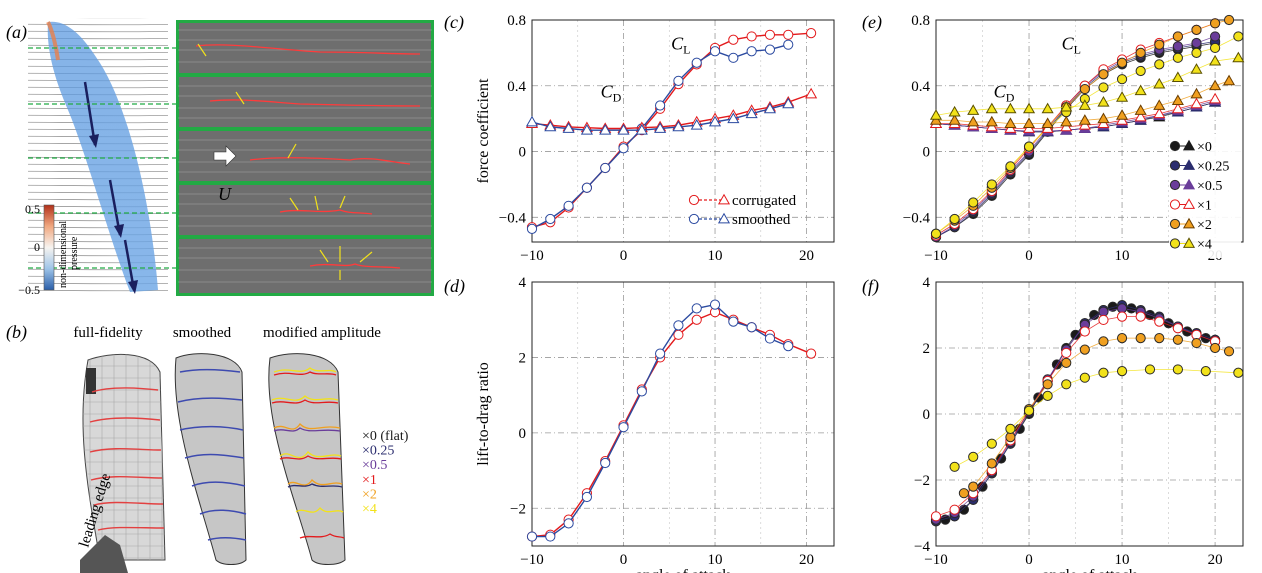 This screenshot has width=1262, height=573. Describe the element at coordinates (870, 286) in the screenshot. I see `panel-label-f: (f)` at that location.